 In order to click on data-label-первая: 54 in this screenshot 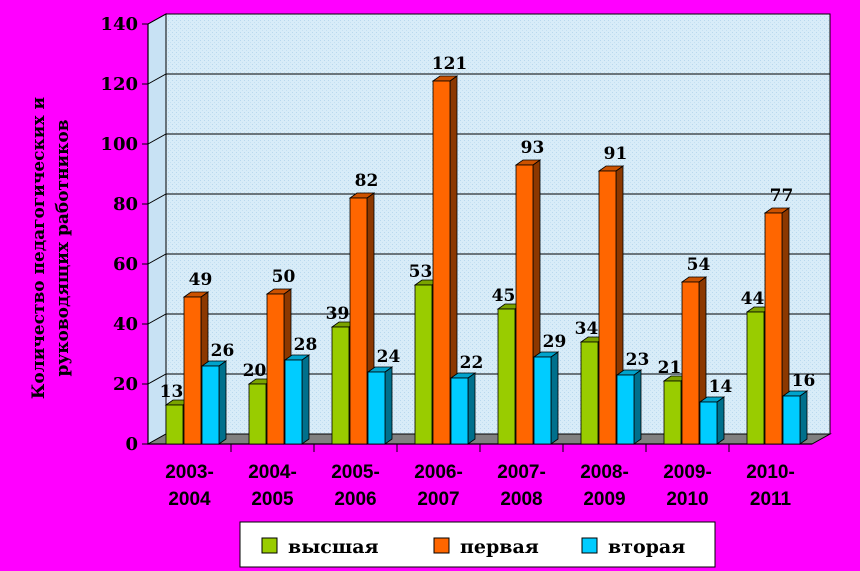, I will do `click(699, 265)`.